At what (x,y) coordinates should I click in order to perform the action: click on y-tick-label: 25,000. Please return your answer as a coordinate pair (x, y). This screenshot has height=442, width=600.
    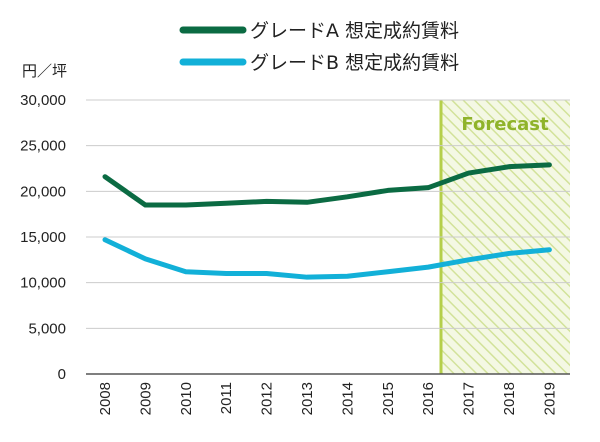
    Looking at the image, I should click on (43, 146).